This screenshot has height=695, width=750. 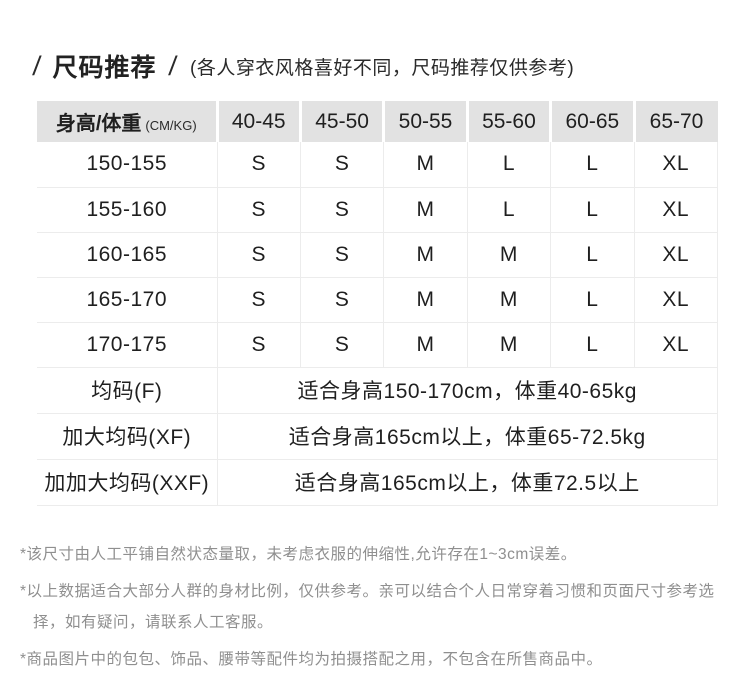 I want to click on one-size-row: 加加大均码(XXF) 适合身高165cm以上，体重72.5以上, so click(x=377, y=482).